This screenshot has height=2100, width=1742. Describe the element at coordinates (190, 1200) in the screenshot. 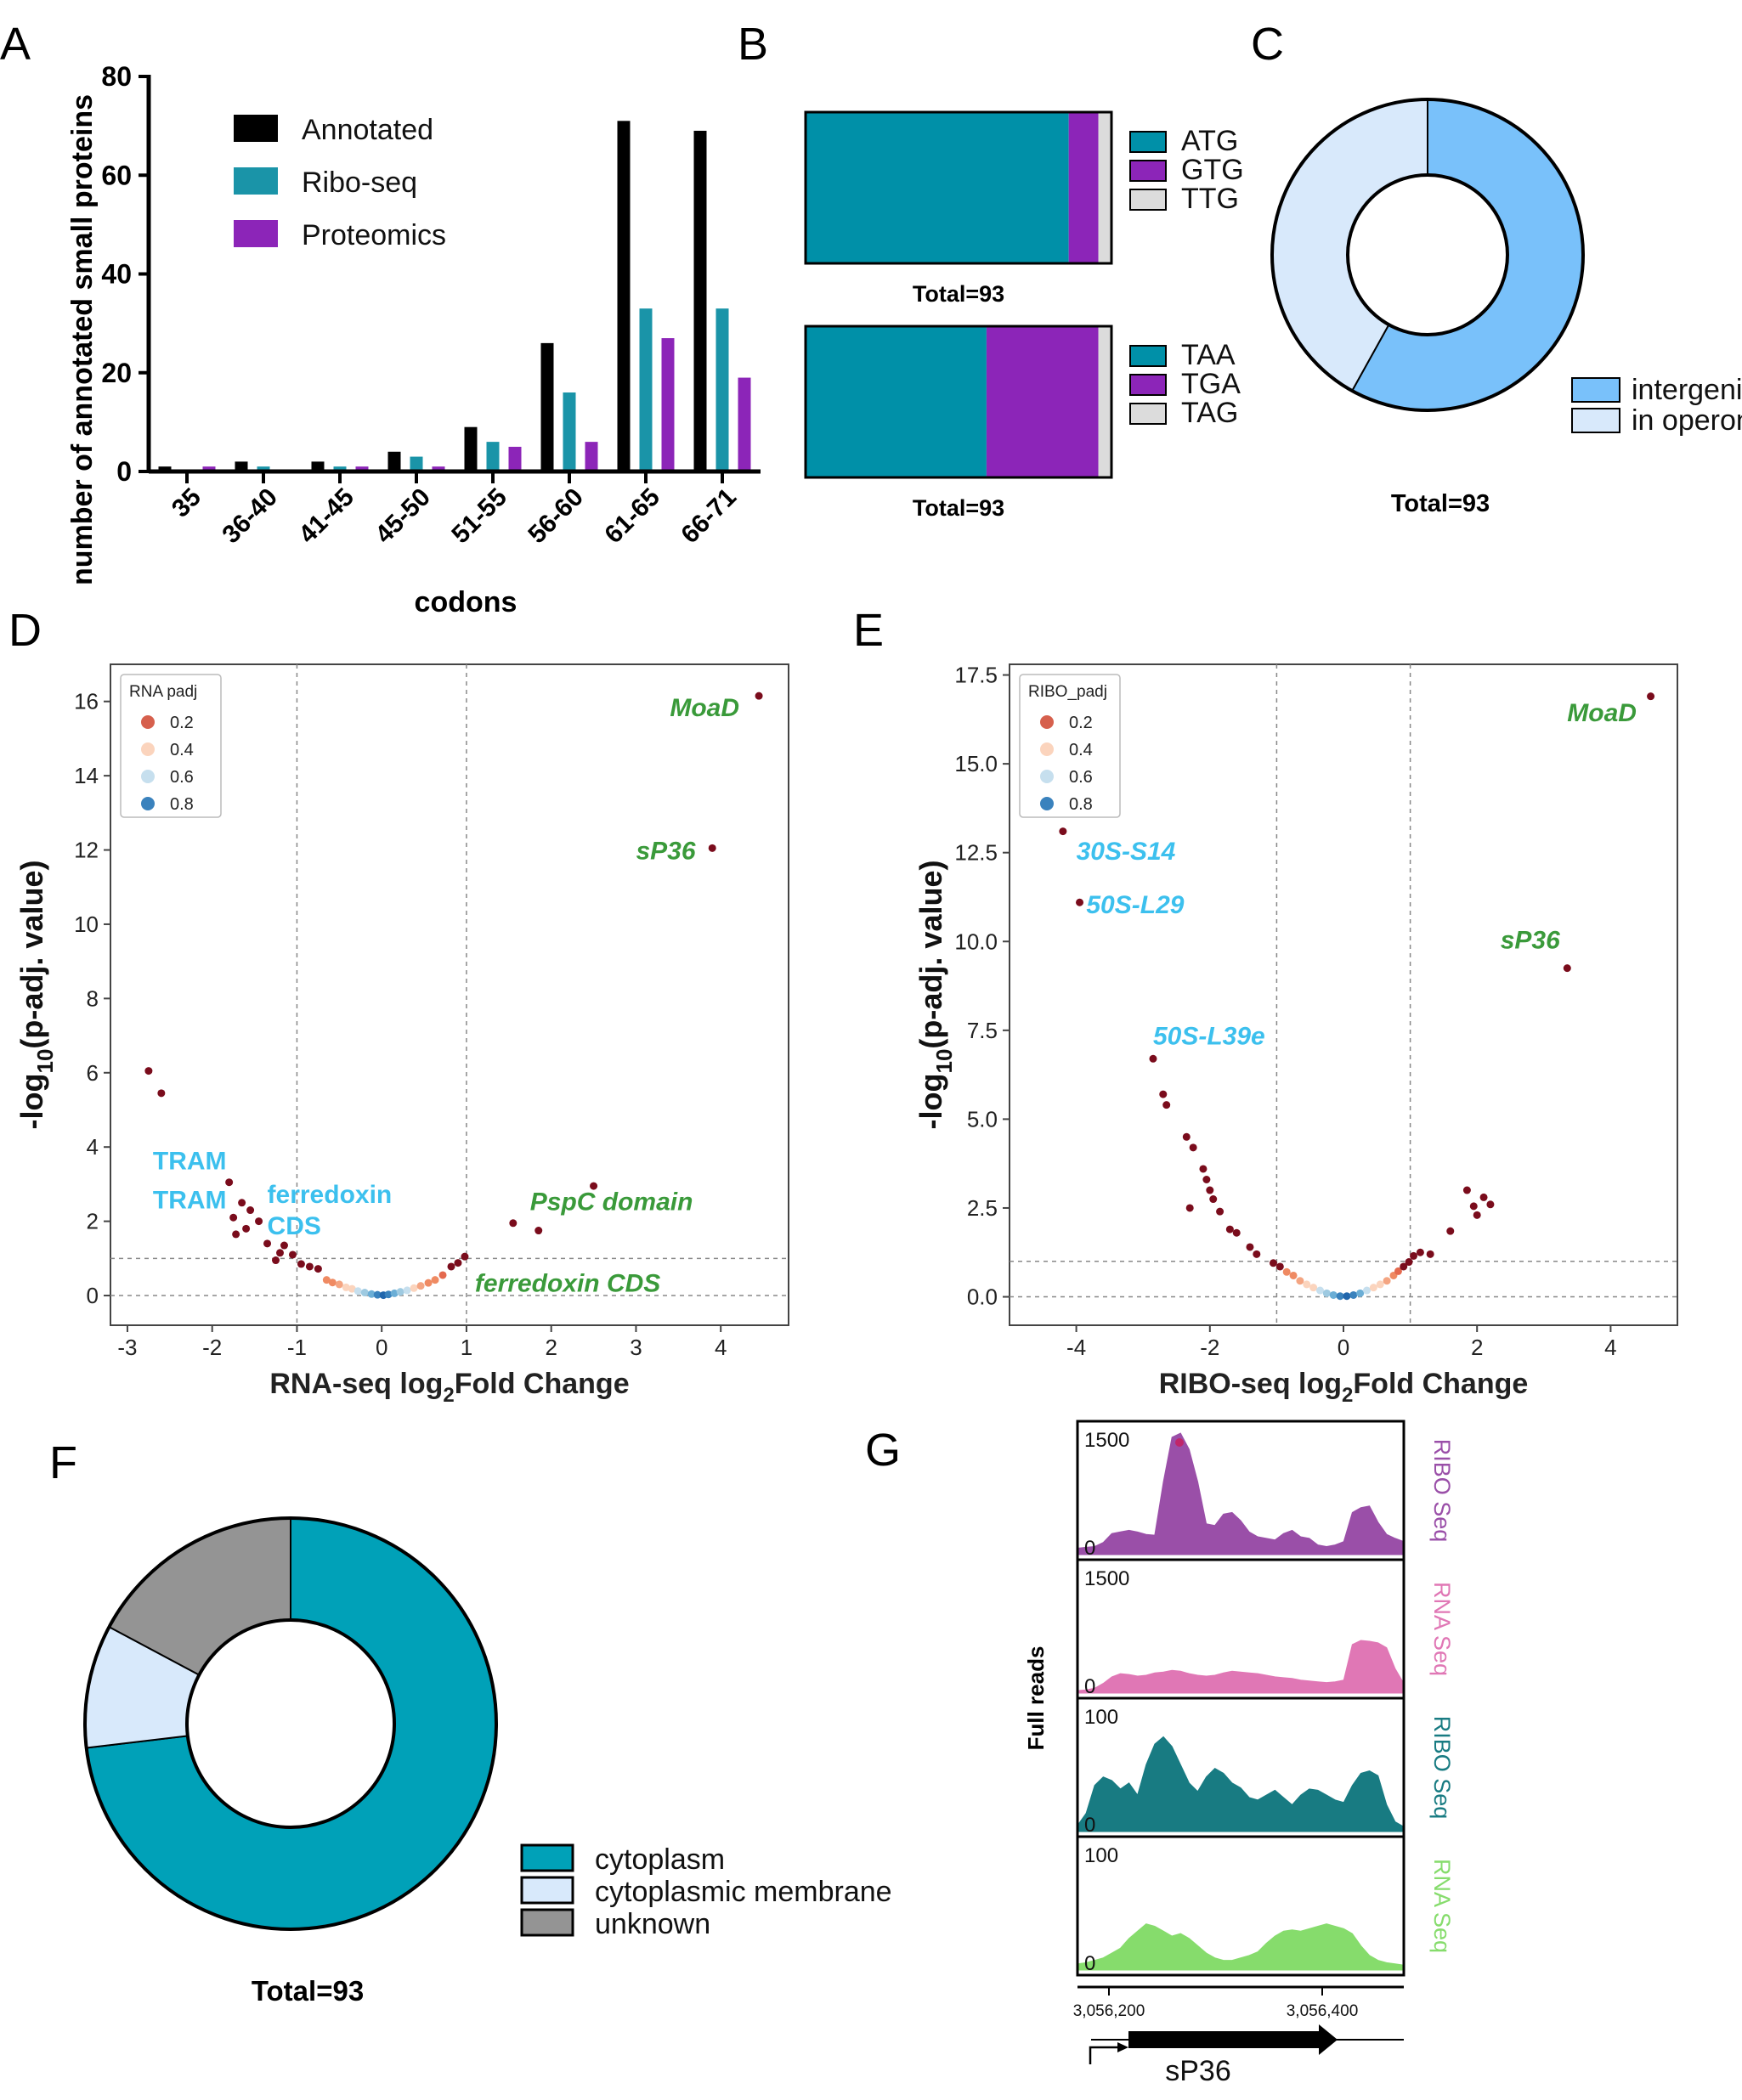

I see `d-annotation: TRAM` at that location.